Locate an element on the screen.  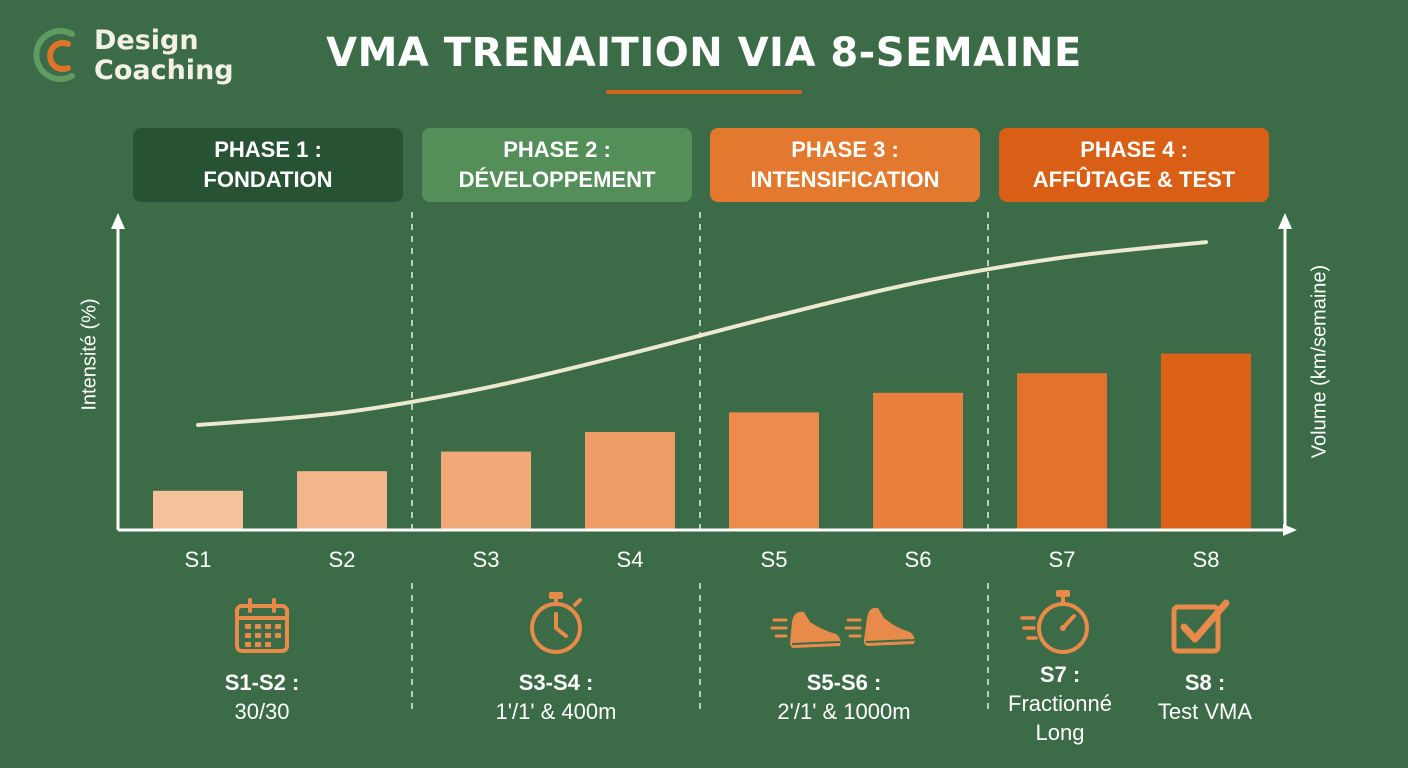
bar-s6 is located at coordinates (918, 461).